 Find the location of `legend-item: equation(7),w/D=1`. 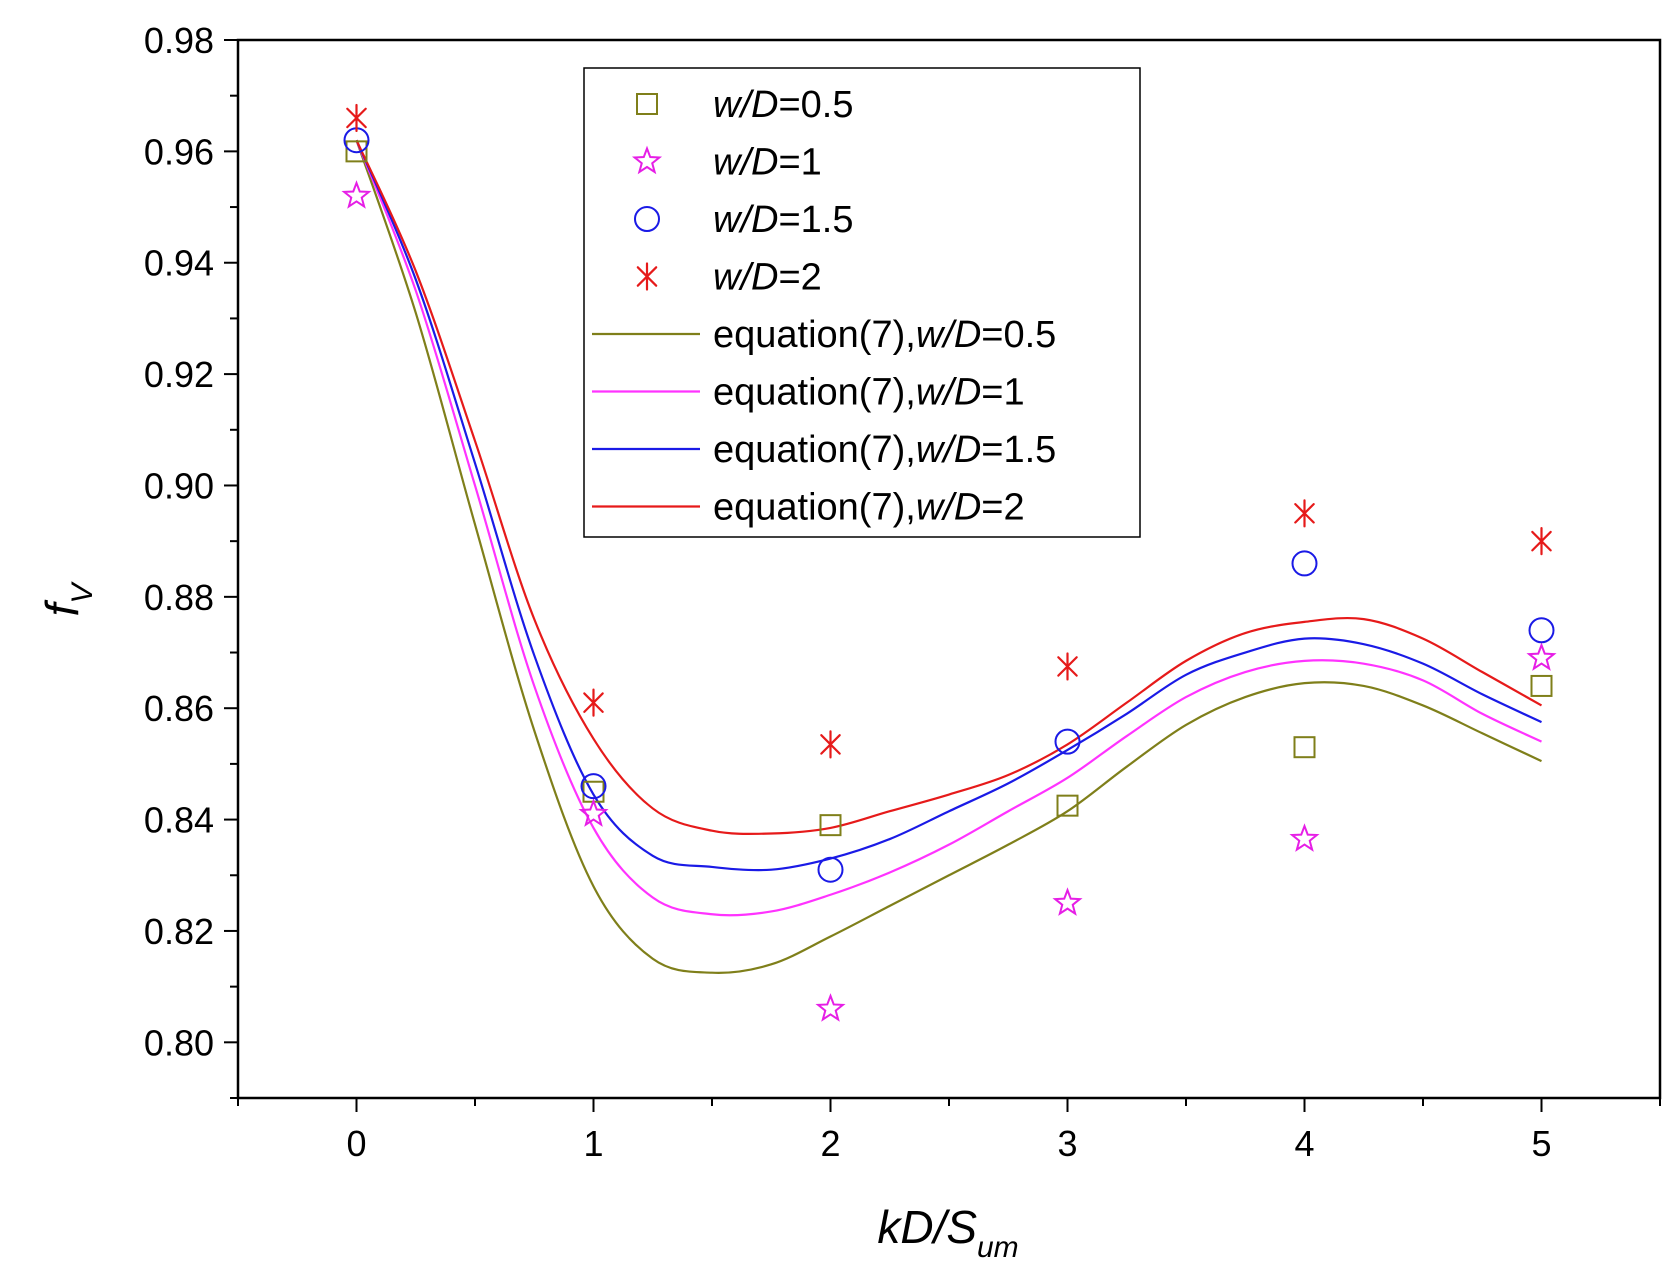

legend-item: equation(7),w/D=1 is located at coordinates (808, 393).